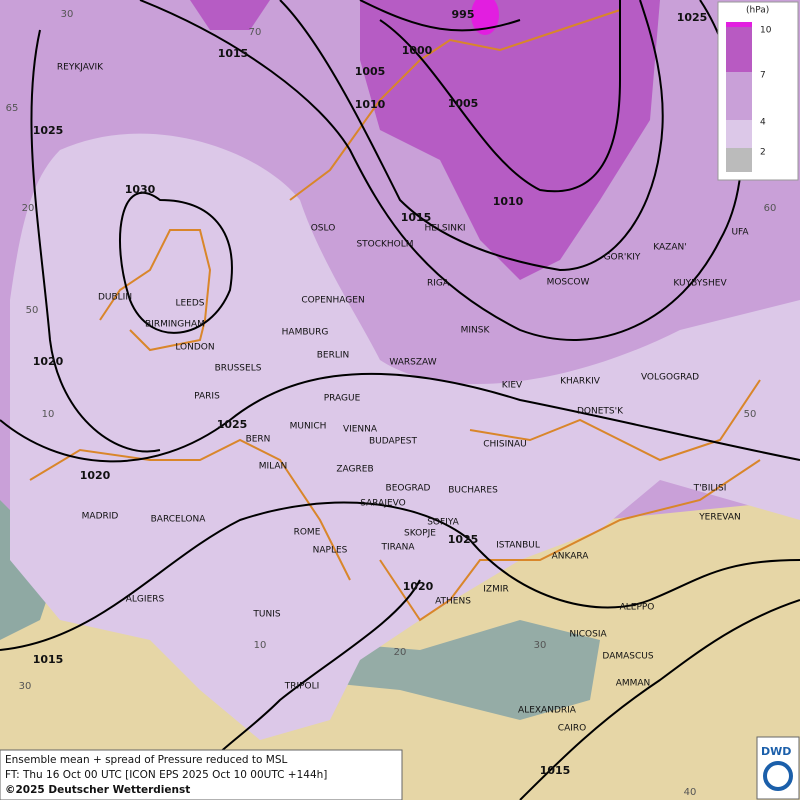 This screenshot has height=800, width=800. Describe the element at coordinates (438, 284) in the screenshot. I see `city-label: RIGA` at that location.